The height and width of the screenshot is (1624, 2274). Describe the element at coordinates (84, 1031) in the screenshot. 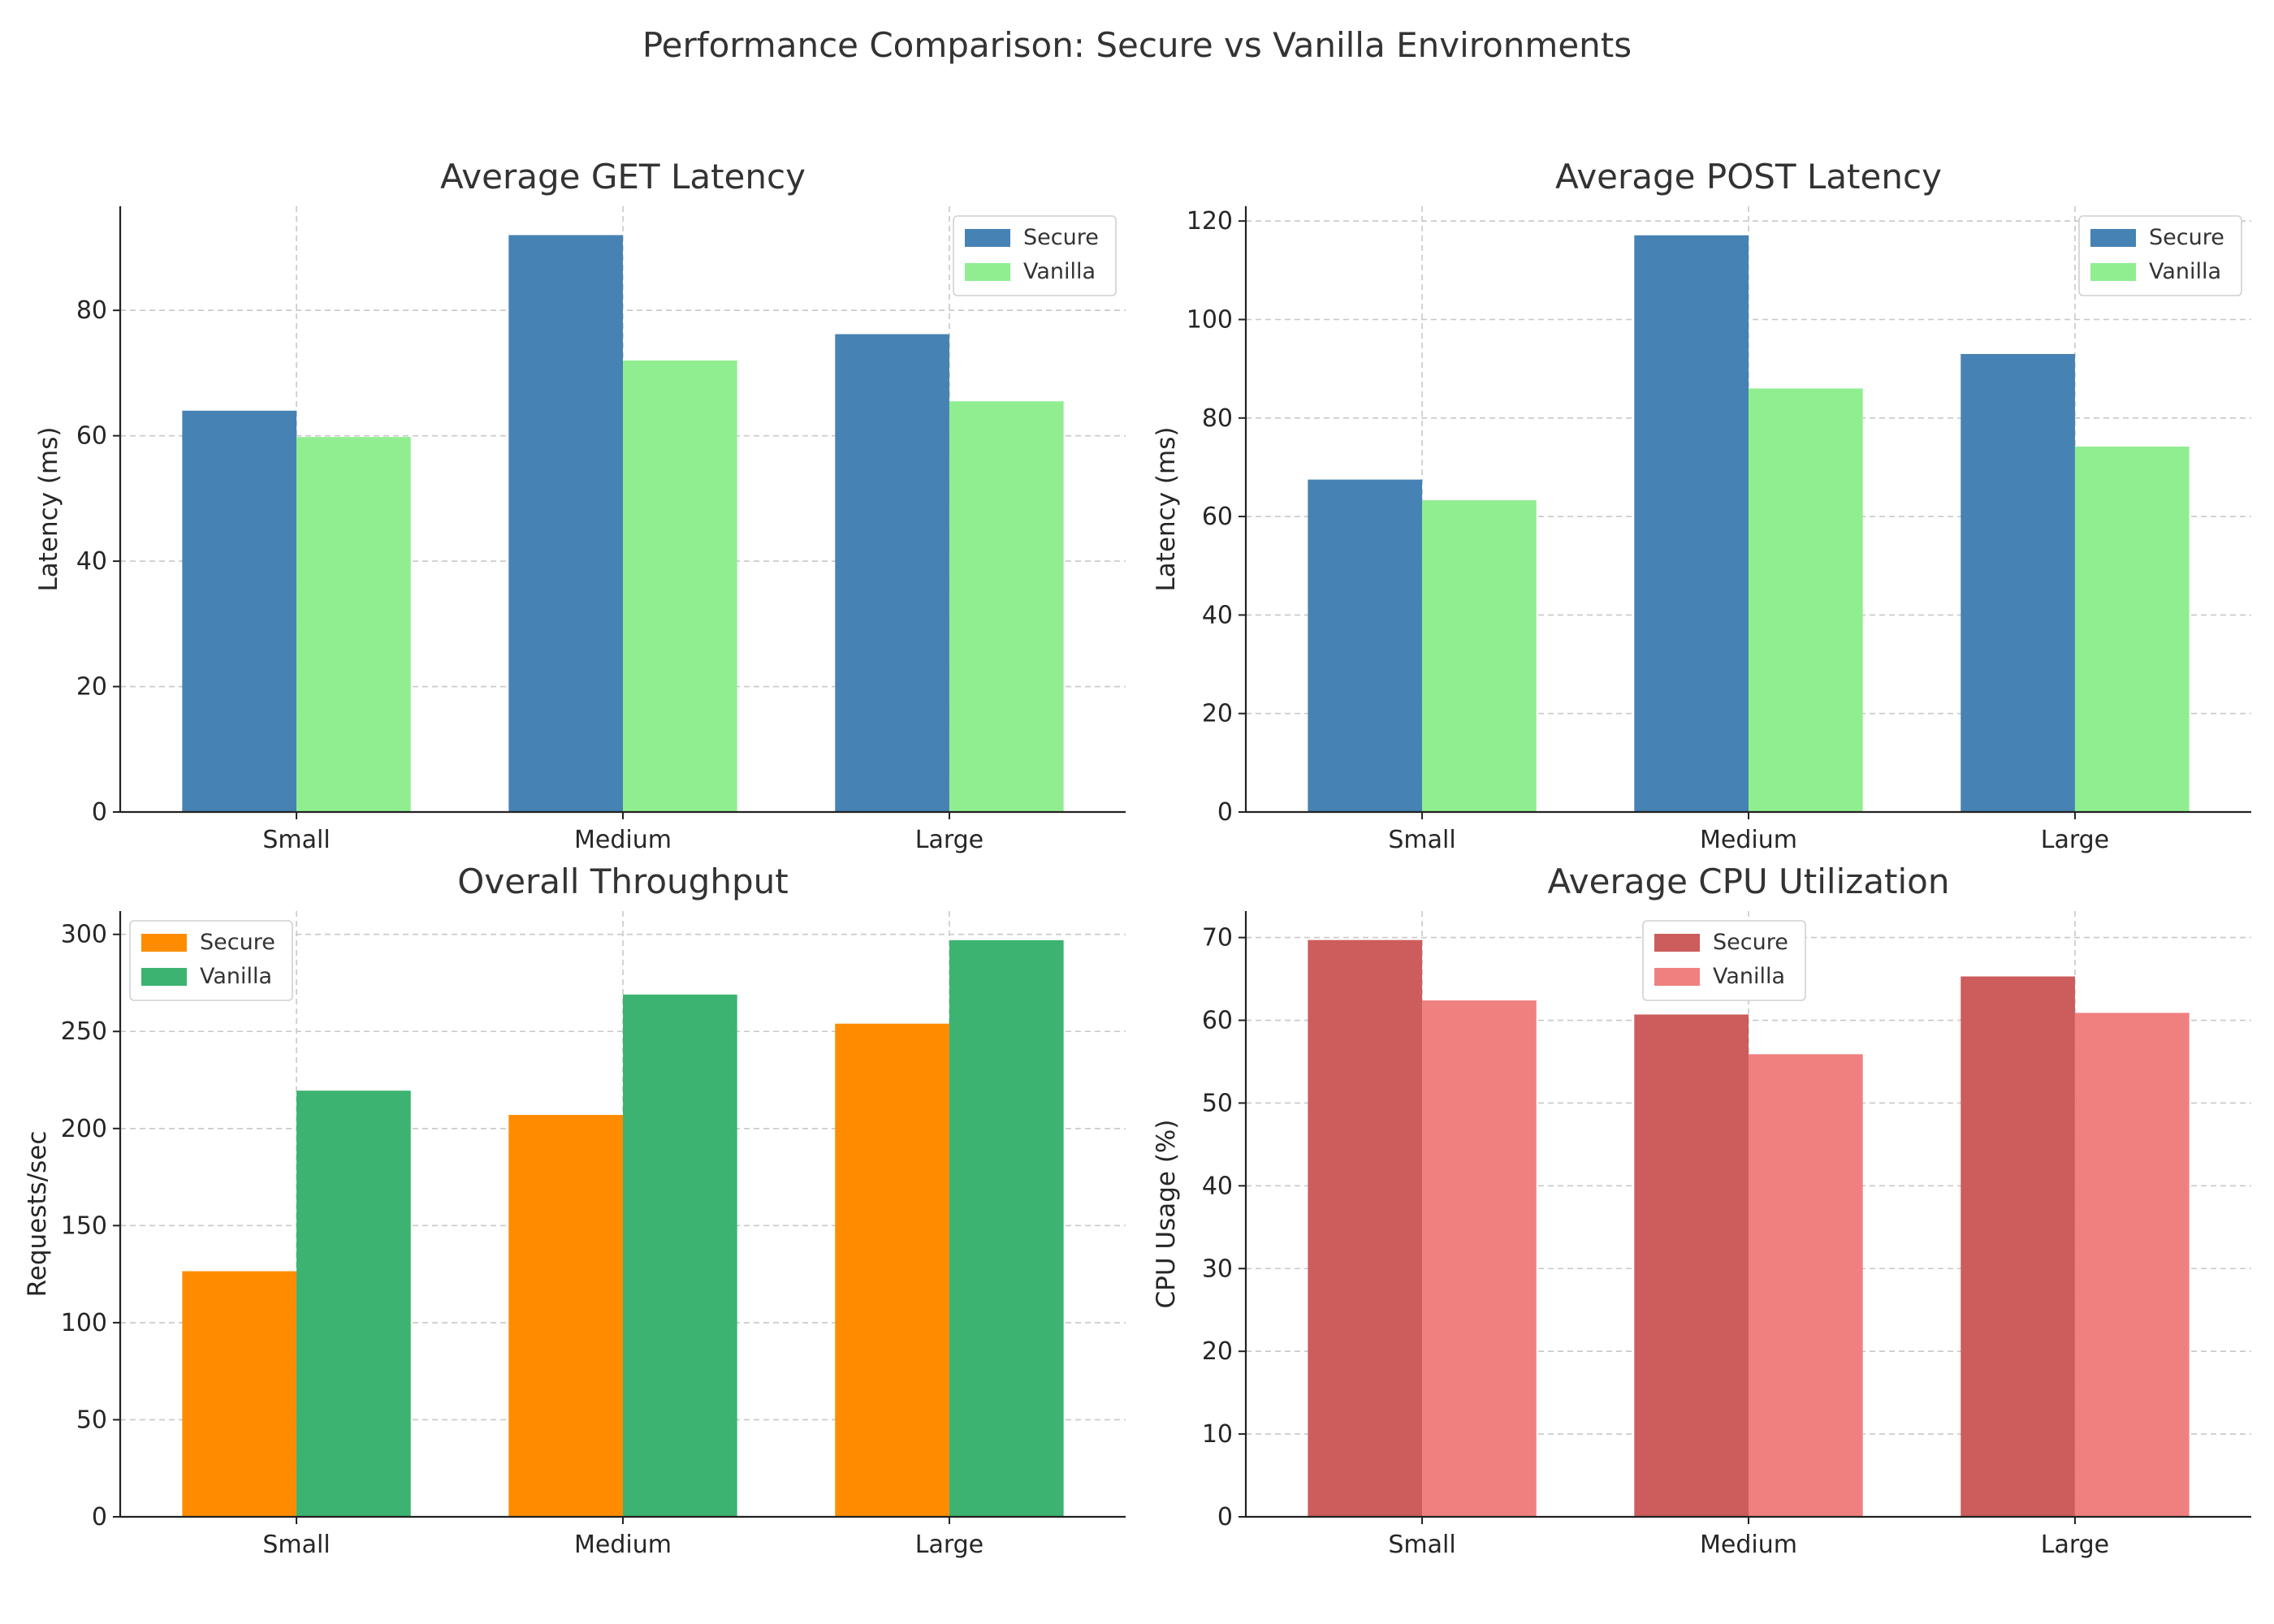

I see `y-tick-label: 250` at that location.